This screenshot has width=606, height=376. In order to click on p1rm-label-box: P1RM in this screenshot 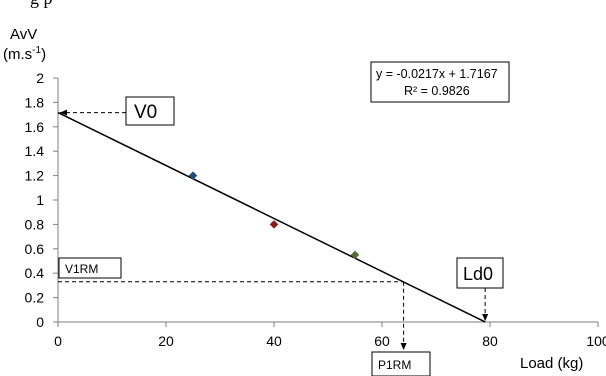, I will do `click(401, 363)`.